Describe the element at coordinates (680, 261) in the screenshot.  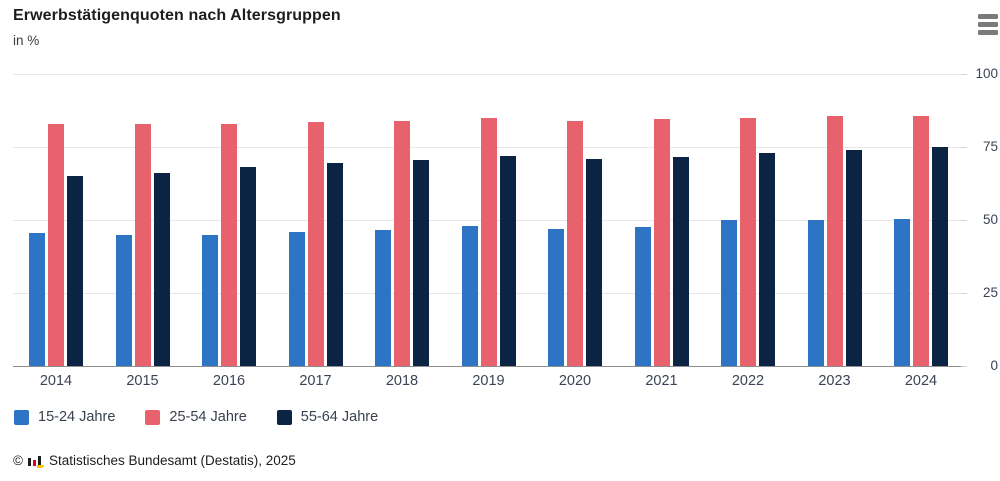
I see `bar-55-64-jahre-2021` at that location.